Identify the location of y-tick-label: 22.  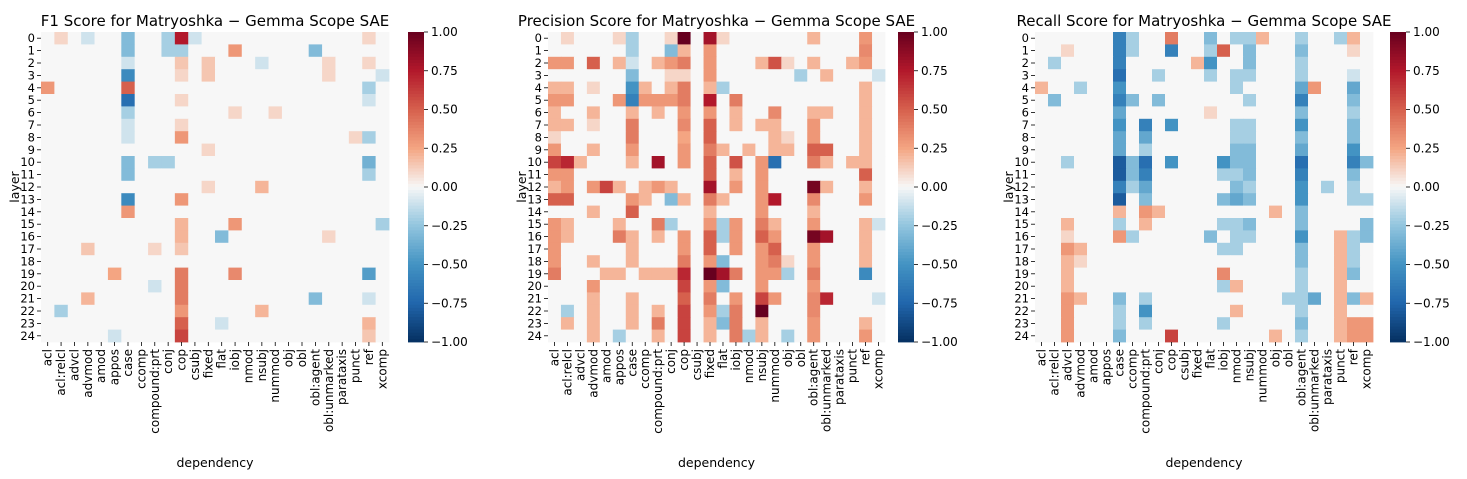
(27, 311).